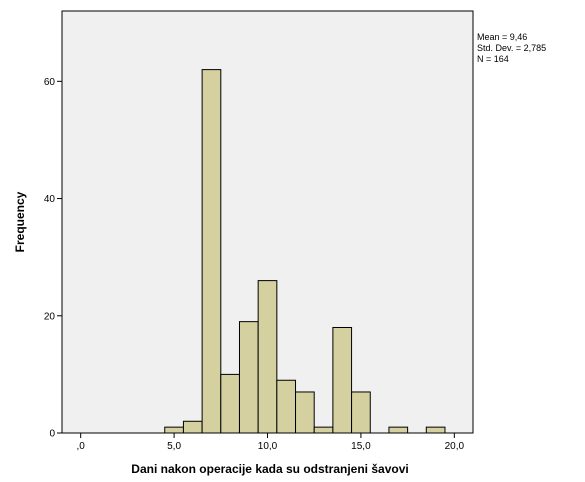 The height and width of the screenshot is (482, 585). What do you see at coordinates (361, 446) in the screenshot?
I see `x-tick-label-3: 15,0` at bounding box center [361, 446].